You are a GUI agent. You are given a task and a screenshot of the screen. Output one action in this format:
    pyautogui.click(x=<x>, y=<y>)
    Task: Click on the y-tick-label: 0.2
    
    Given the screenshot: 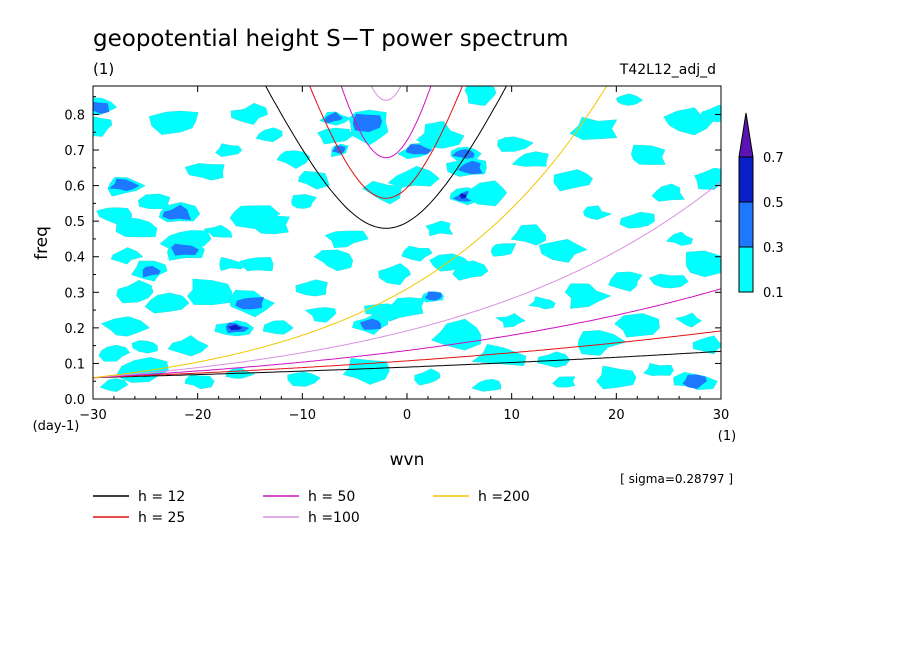 What is the action you would take?
    pyautogui.click(x=74, y=329)
    